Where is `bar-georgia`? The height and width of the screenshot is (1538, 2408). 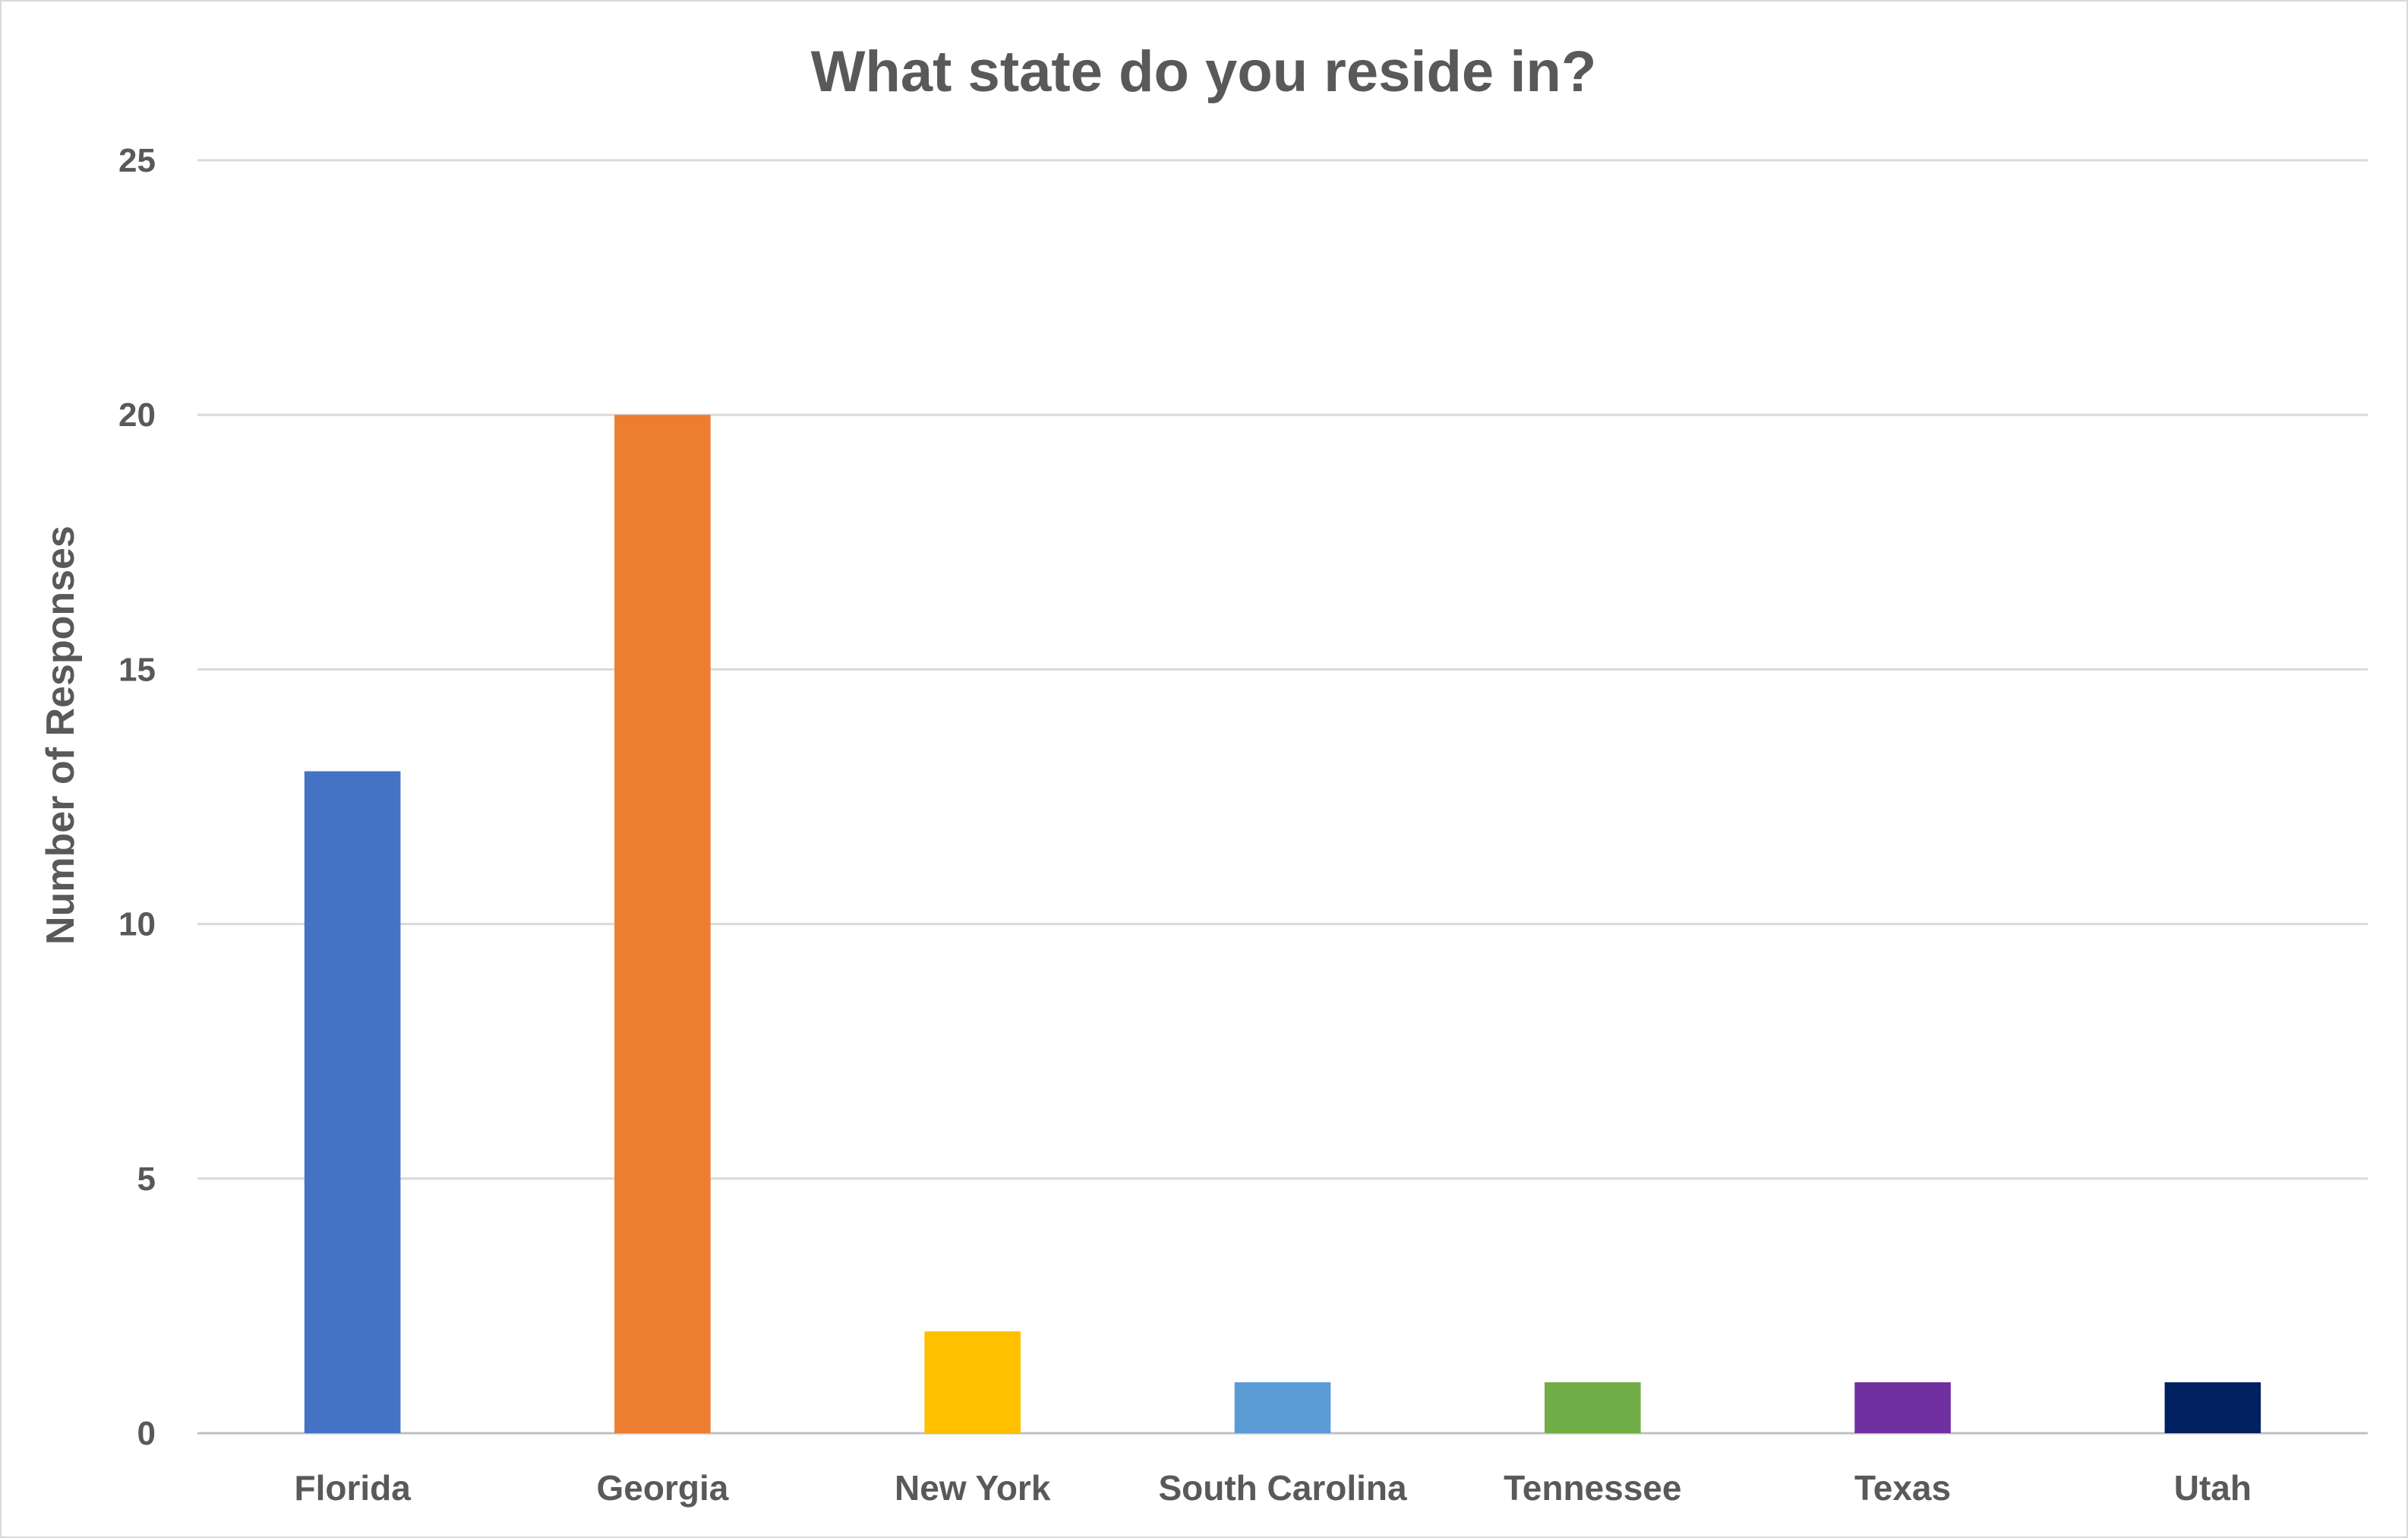 bar-georgia is located at coordinates (662, 924).